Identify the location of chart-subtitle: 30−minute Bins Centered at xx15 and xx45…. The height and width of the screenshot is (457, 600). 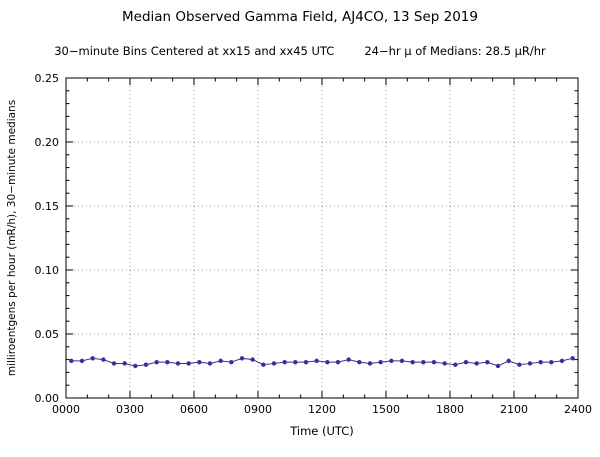
(300, 51).